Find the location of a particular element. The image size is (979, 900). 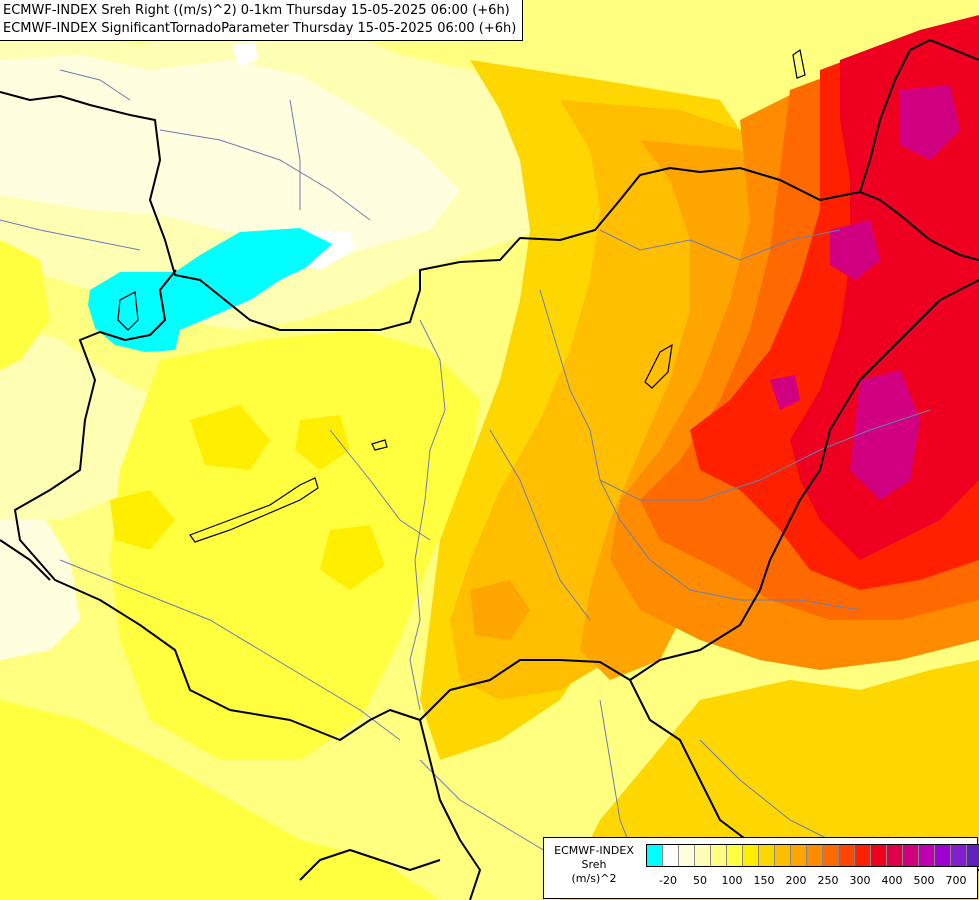

lake-balaton is located at coordinates (254, 510).